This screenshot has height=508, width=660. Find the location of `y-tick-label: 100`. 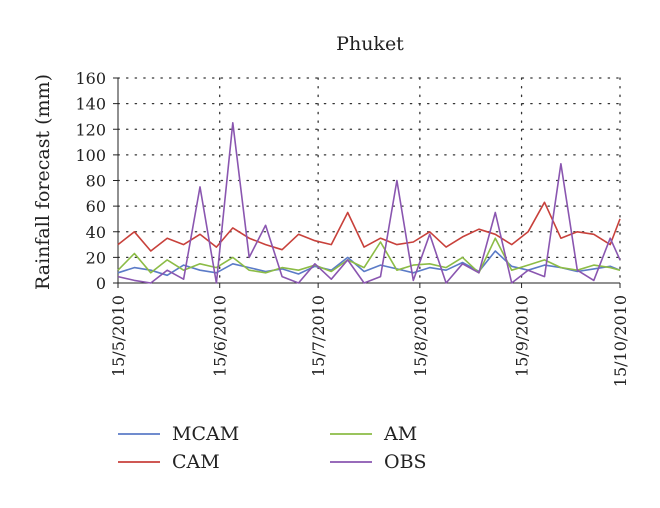

y-tick-label: 100 is located at coordinates (90, 155).